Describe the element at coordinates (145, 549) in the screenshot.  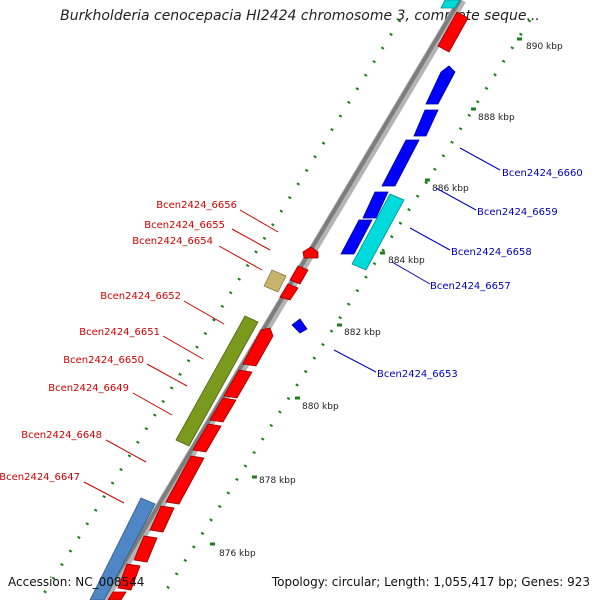
I see `cds-low-a` at that location.